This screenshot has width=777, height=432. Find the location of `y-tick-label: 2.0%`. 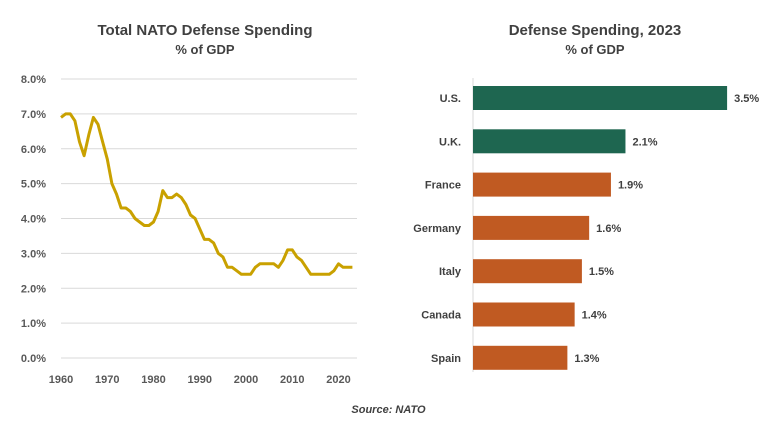

y-tick-label: 2.0% is located at coordinates (33, 289).